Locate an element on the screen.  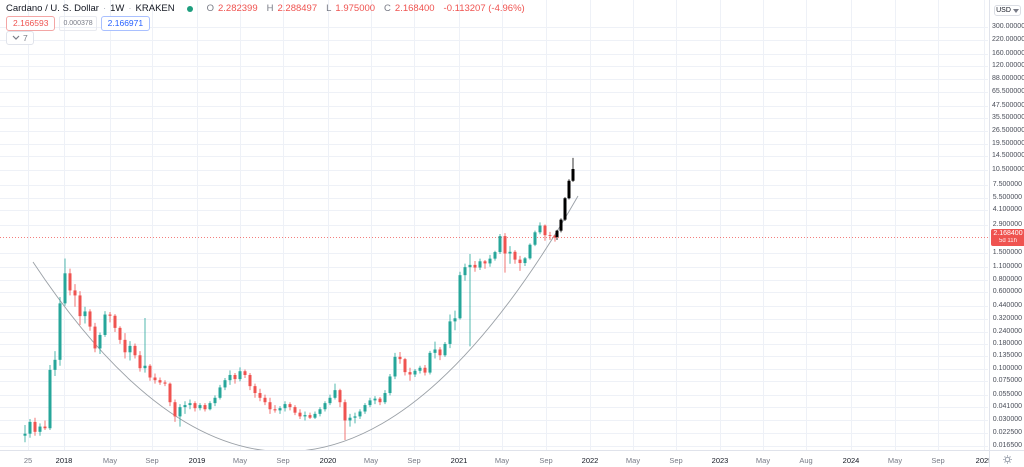
price-axis-label: 14.500000 is located at coordinates (1008, 156).